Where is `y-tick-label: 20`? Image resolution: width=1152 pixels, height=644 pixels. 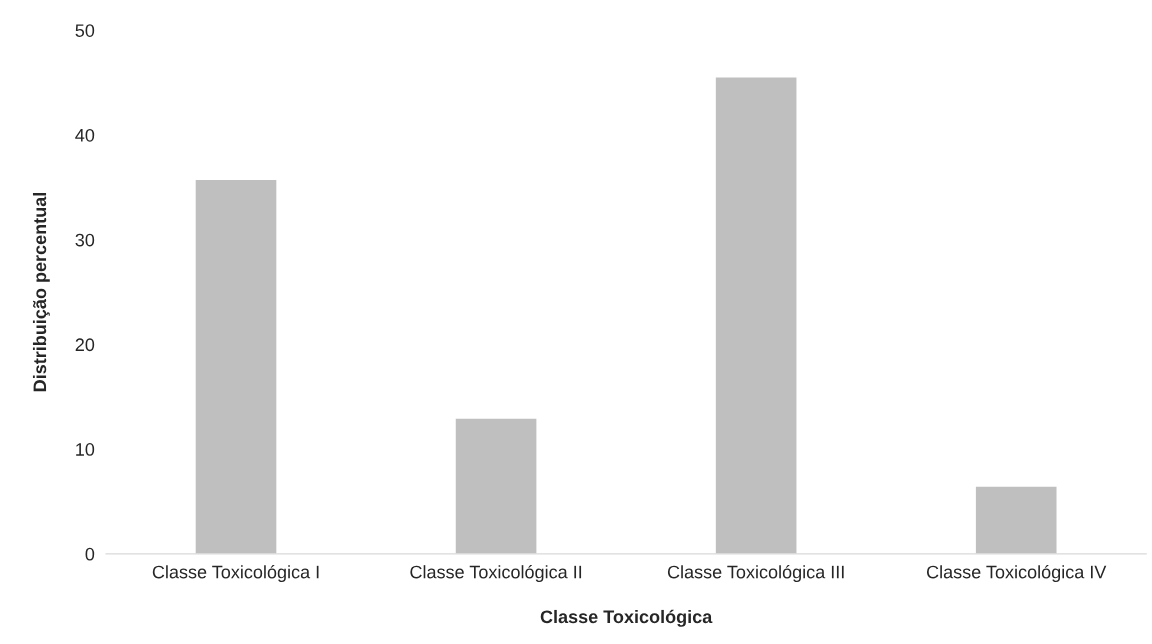
y-tick-label: 20 is located at coordinates (85, 345).